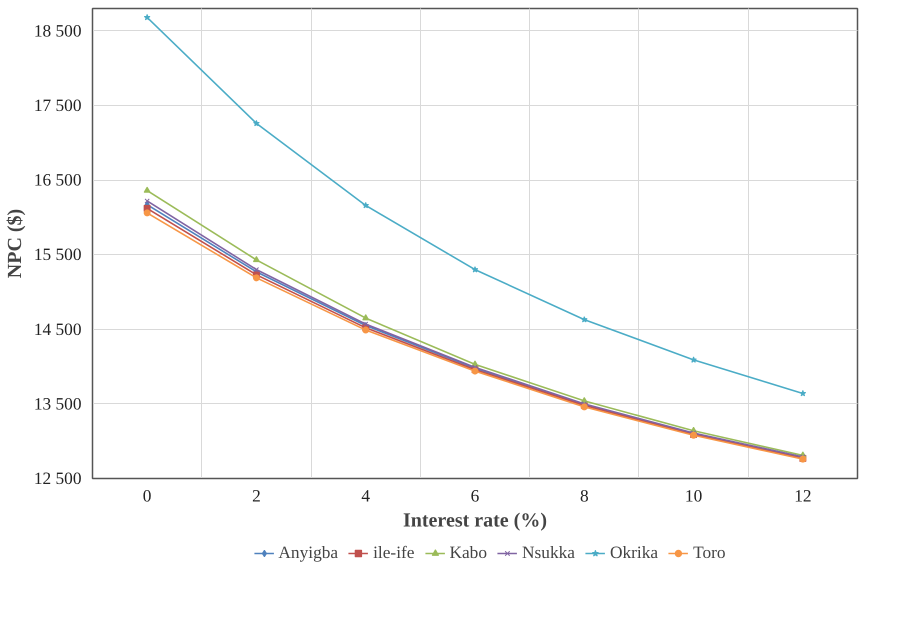 This screenshot has height=638, width=901. What do you see at coordinates (58, 478) in the screenshot?
I see `y-tick-label: 12 500` at bounding box center [58, 478].